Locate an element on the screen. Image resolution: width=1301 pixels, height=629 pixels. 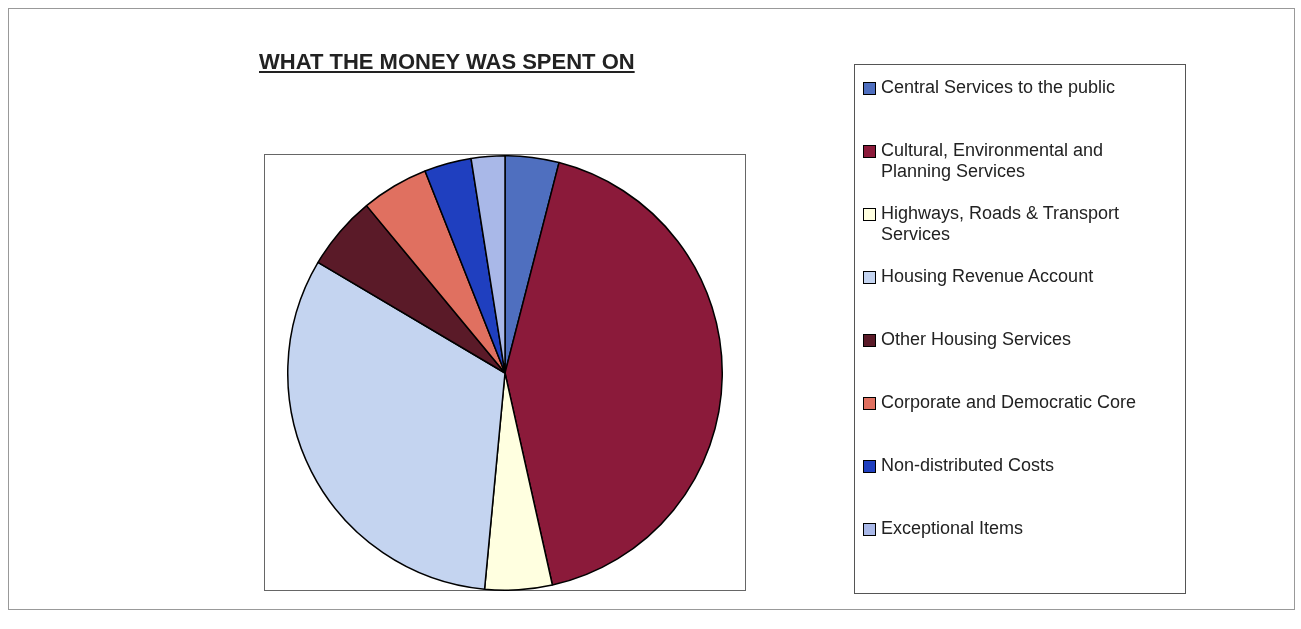
legend-label: Housing Revenue Account is located at coordinates (987, 276).